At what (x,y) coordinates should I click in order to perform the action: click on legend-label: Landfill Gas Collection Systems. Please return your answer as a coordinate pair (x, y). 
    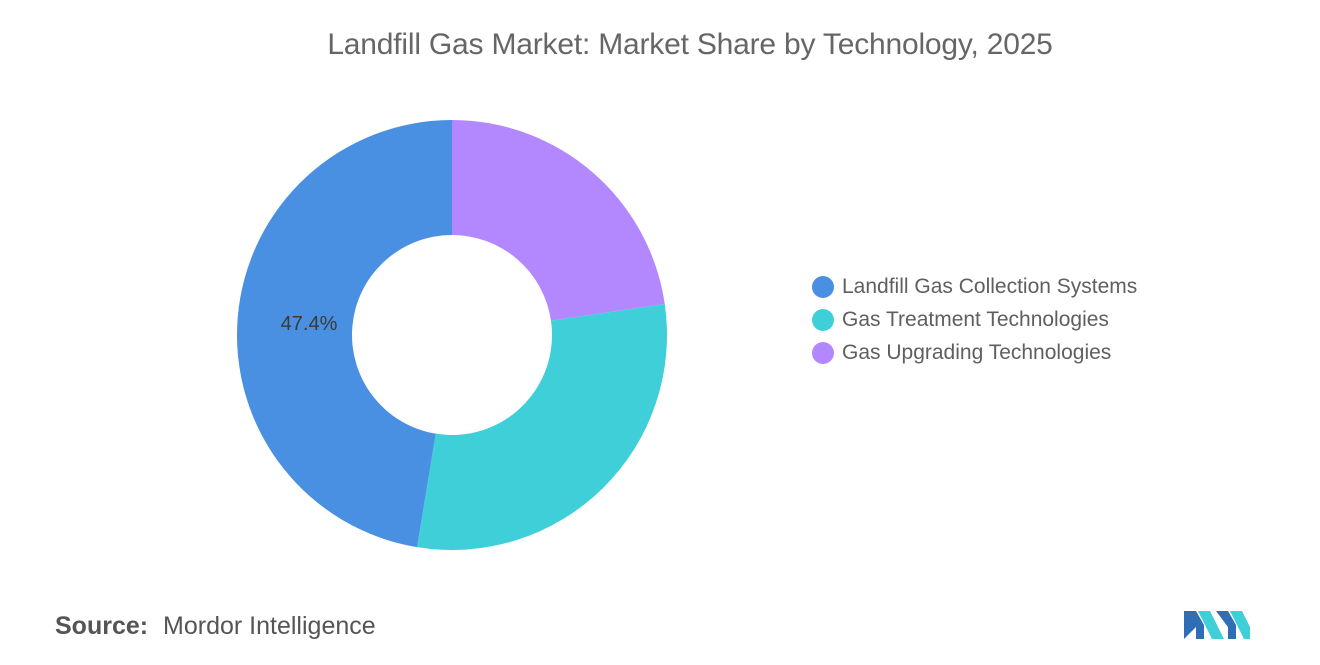
    Looking at the image, I should click on (990, 286).